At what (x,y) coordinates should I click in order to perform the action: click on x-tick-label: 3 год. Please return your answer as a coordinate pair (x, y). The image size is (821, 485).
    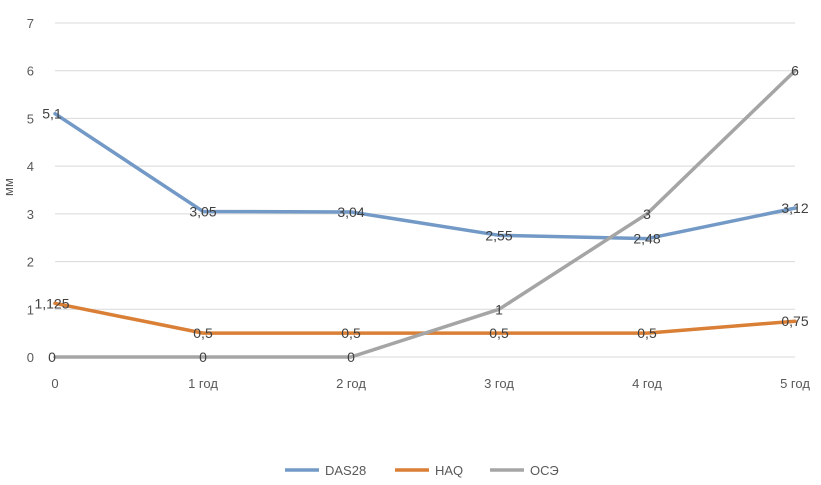
    Looking at the image, I should click on (499, 383).